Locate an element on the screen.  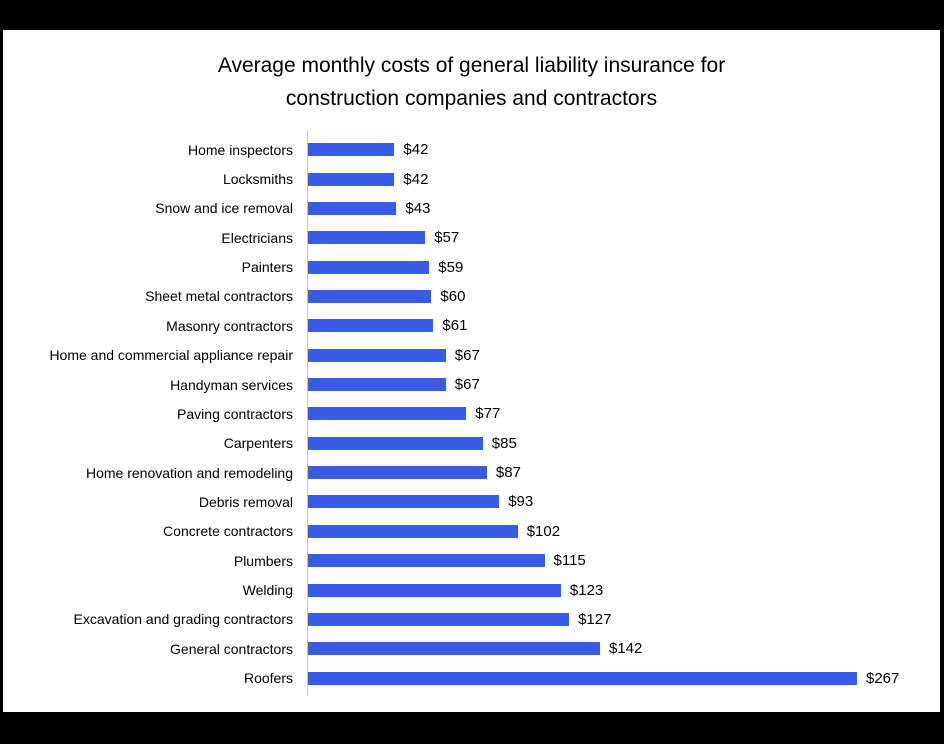
bar-track: $61 is located at coordinates (623, 325).